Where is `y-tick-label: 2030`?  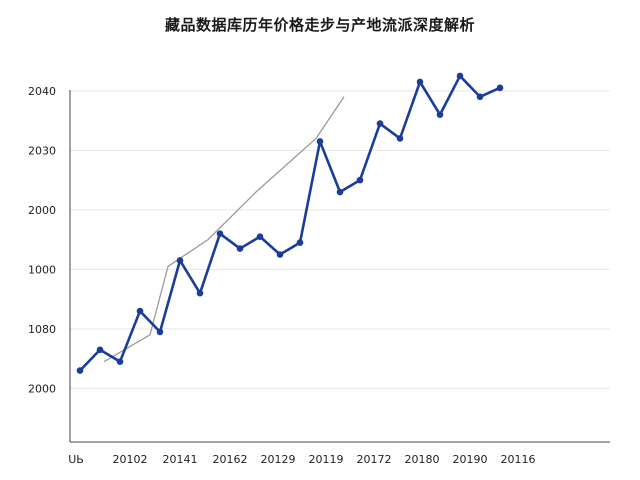
y-tick-label: 2030 is located at coordinates (42, 150).